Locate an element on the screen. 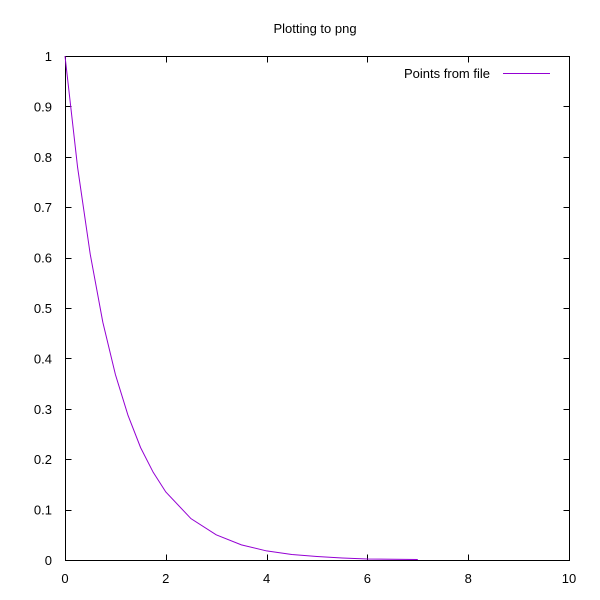 The width and height of the screenshot is (600, 600). y-tick-label: 0 is located at coordinates (48, 560).